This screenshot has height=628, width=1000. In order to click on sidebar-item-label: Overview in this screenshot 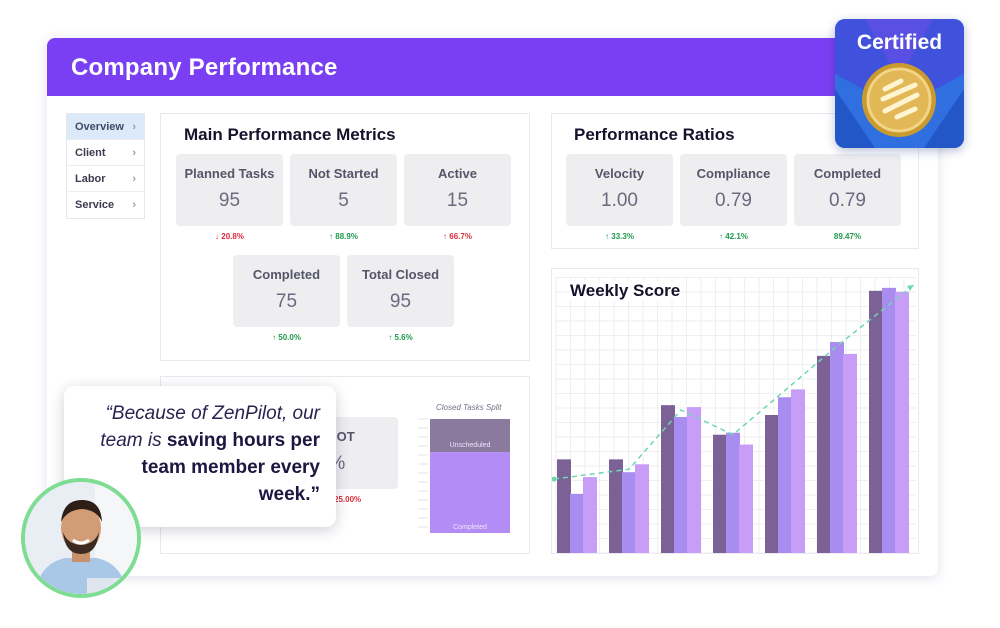, I will do `click(99, 126)`.